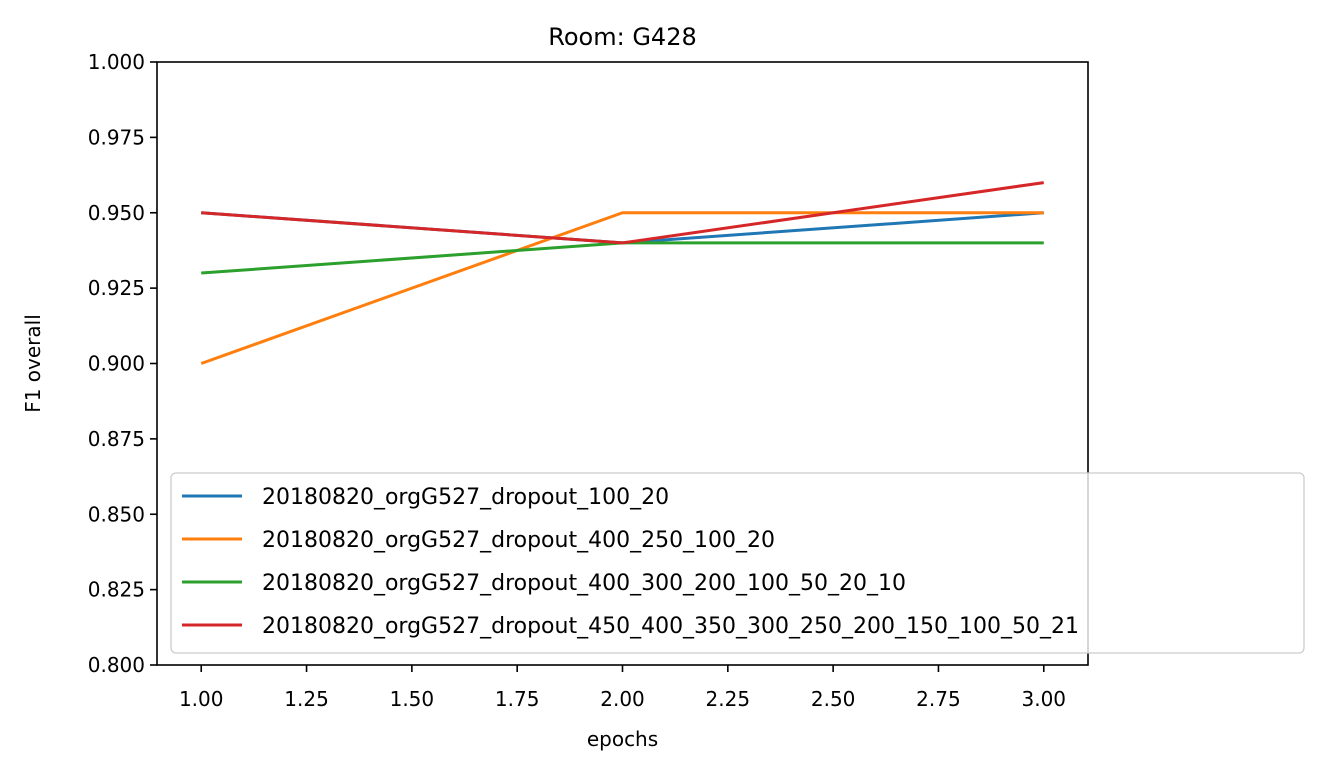 The height and width of the screenshot is (773, 1324). What do you see at coordinates (833, 699) in the screenshot?
I see `x-tick-label: 2.50` at bounding box center [833, 699].